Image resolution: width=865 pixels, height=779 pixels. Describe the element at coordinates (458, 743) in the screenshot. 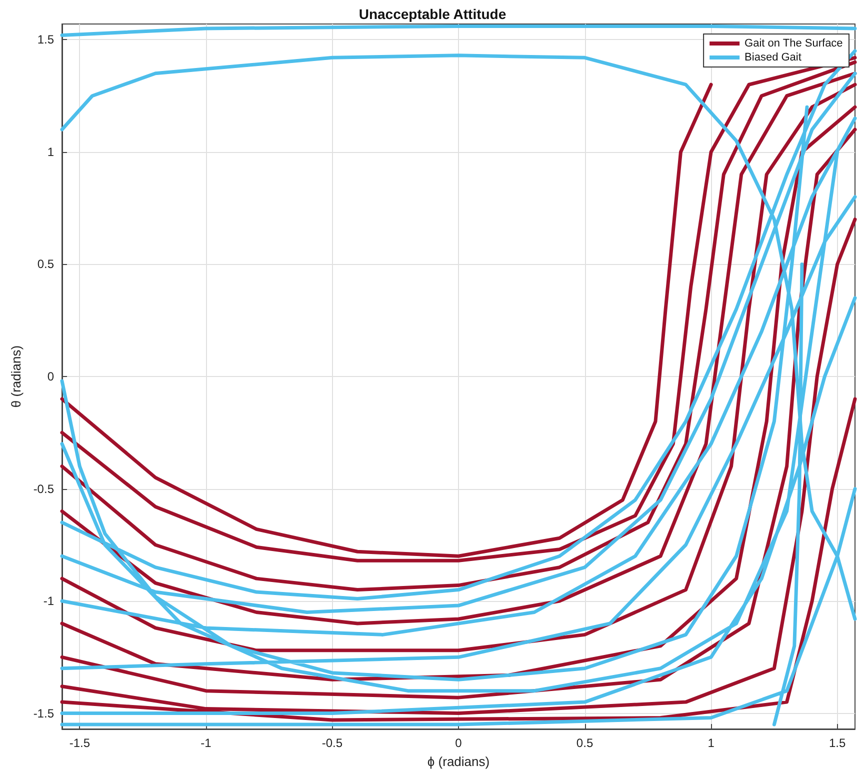

I see `x-tick-label: 0` at that location.